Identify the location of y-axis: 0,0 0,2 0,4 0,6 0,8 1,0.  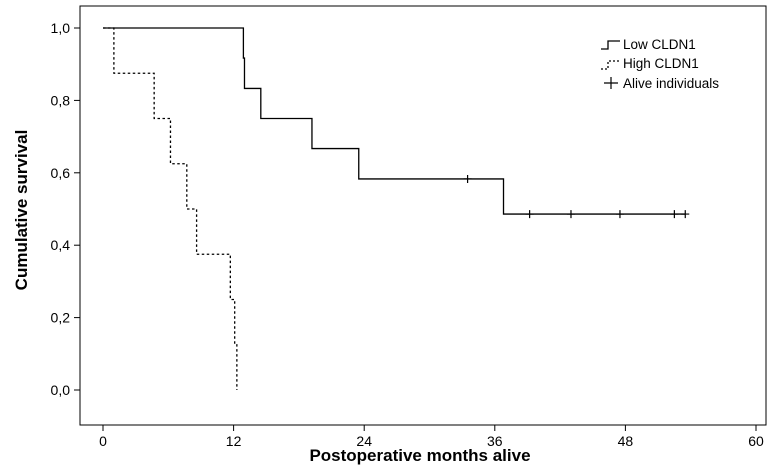
(65, 209).